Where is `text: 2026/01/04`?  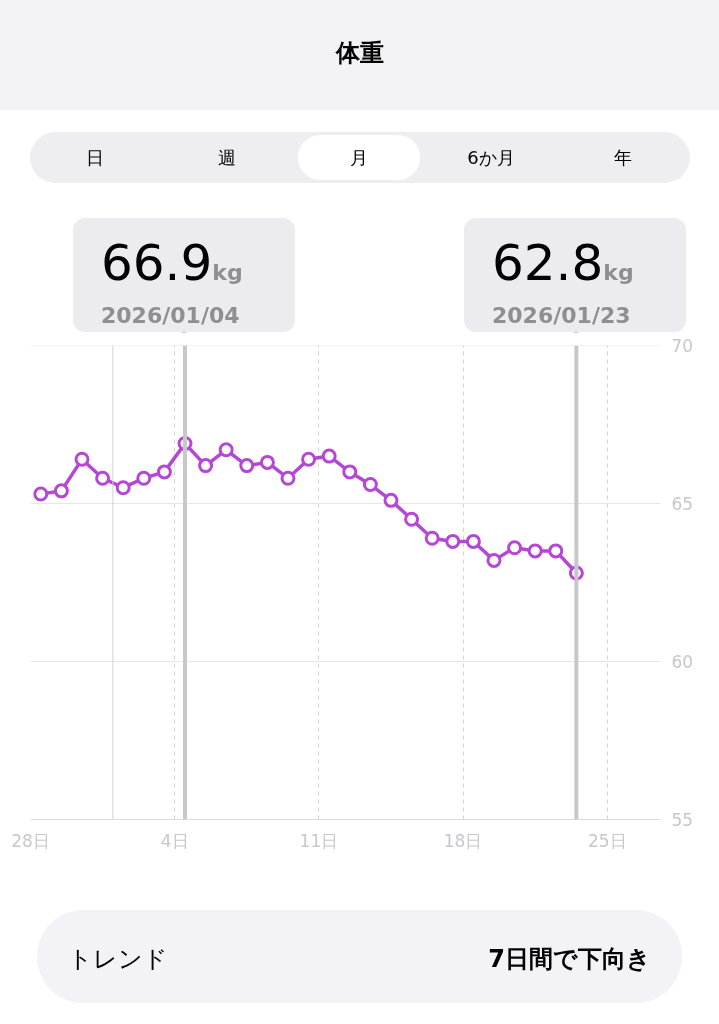
text: 2026/01/04 is located at coordinates (170, 316).